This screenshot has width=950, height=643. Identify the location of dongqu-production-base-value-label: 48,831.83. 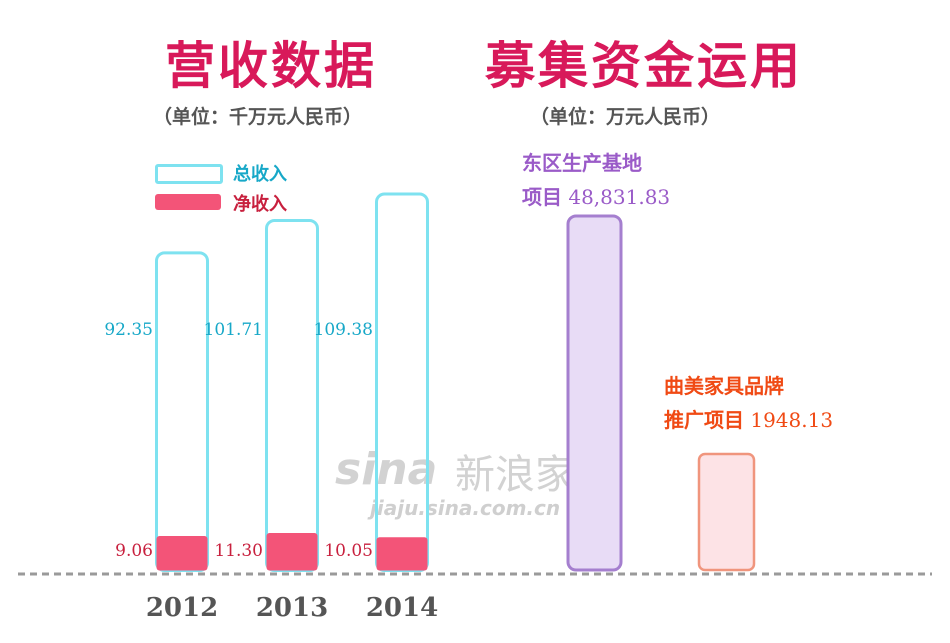
(616, 197).